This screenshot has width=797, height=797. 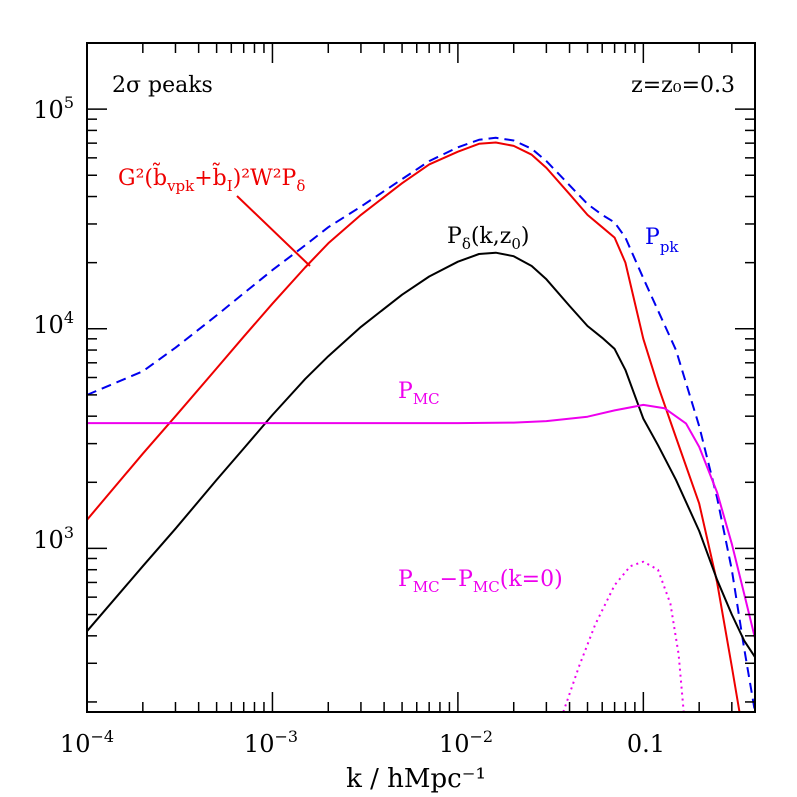 What do you see at coordinates (273, 231) in the screenshot?
I see `label-red-pointer` at bounding box center [273, 231].